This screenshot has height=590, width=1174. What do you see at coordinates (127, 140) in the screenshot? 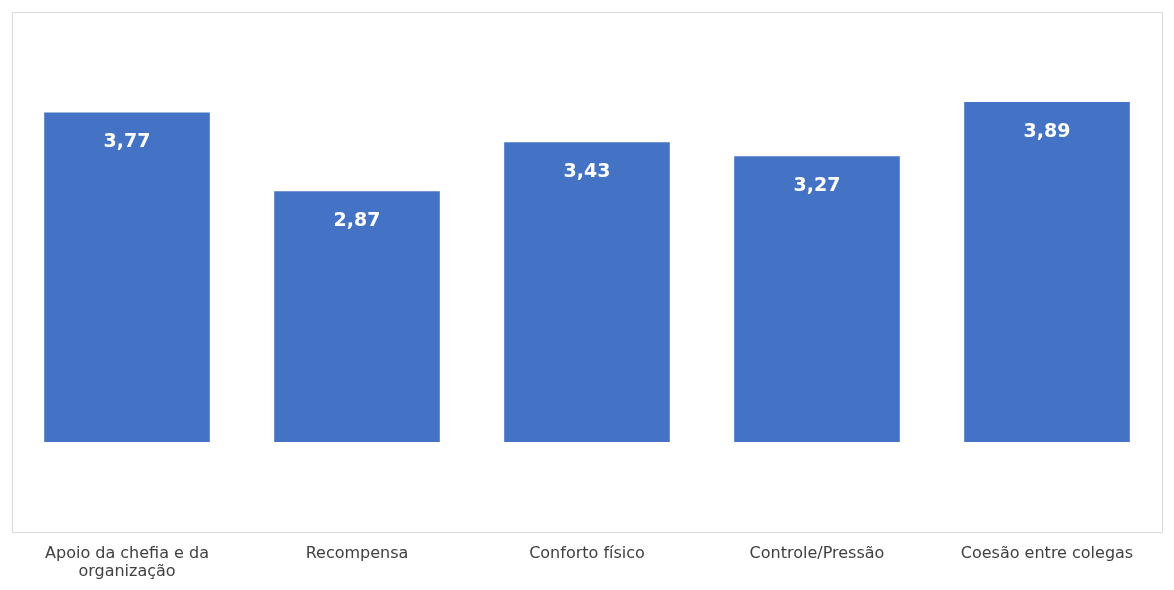
I see `data-label: 3,77` at bounding box center [127, 140].